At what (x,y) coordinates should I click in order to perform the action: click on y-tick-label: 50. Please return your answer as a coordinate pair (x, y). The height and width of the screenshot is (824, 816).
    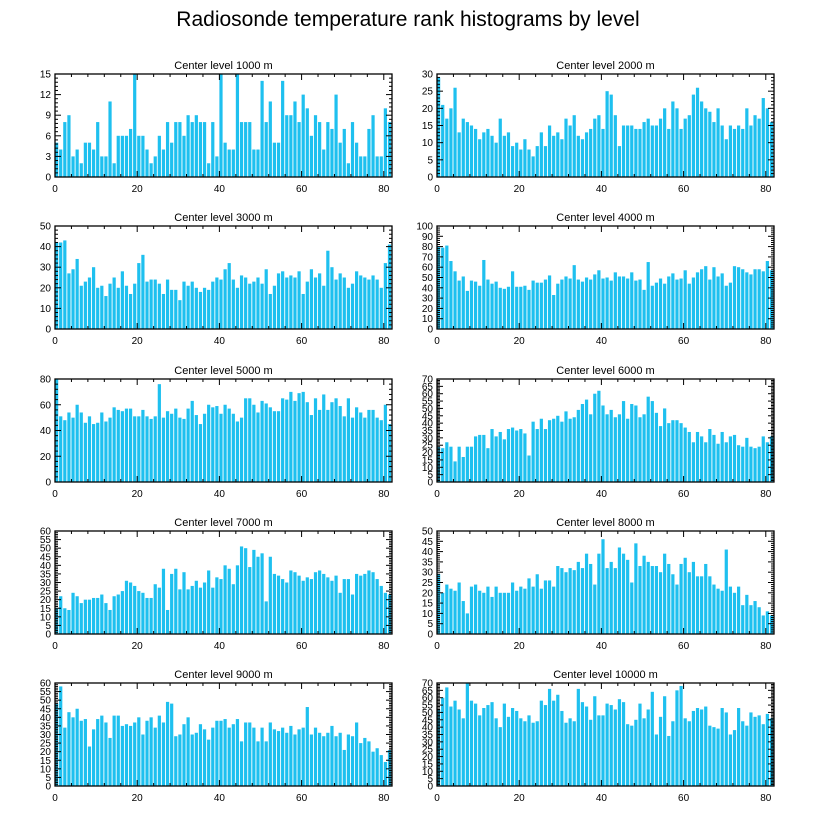
    Looking at the image, I should click on (428, 278).